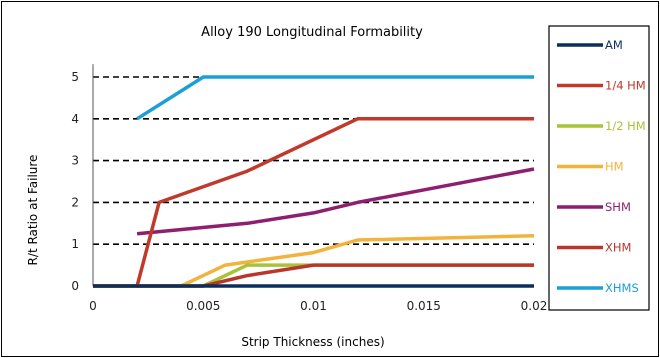 Image resolution: width=660 pixels, height=358 pixels. Describe the element at coordinates (534, 306) in the screenshot. I see `x-tick-label: 0.02` at that location.